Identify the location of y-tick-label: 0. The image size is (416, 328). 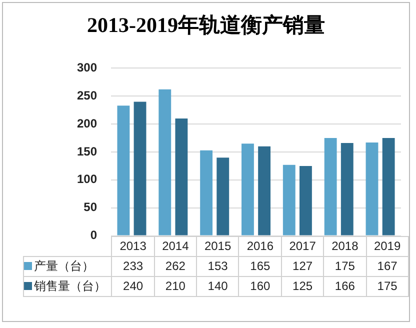
(94, 235).